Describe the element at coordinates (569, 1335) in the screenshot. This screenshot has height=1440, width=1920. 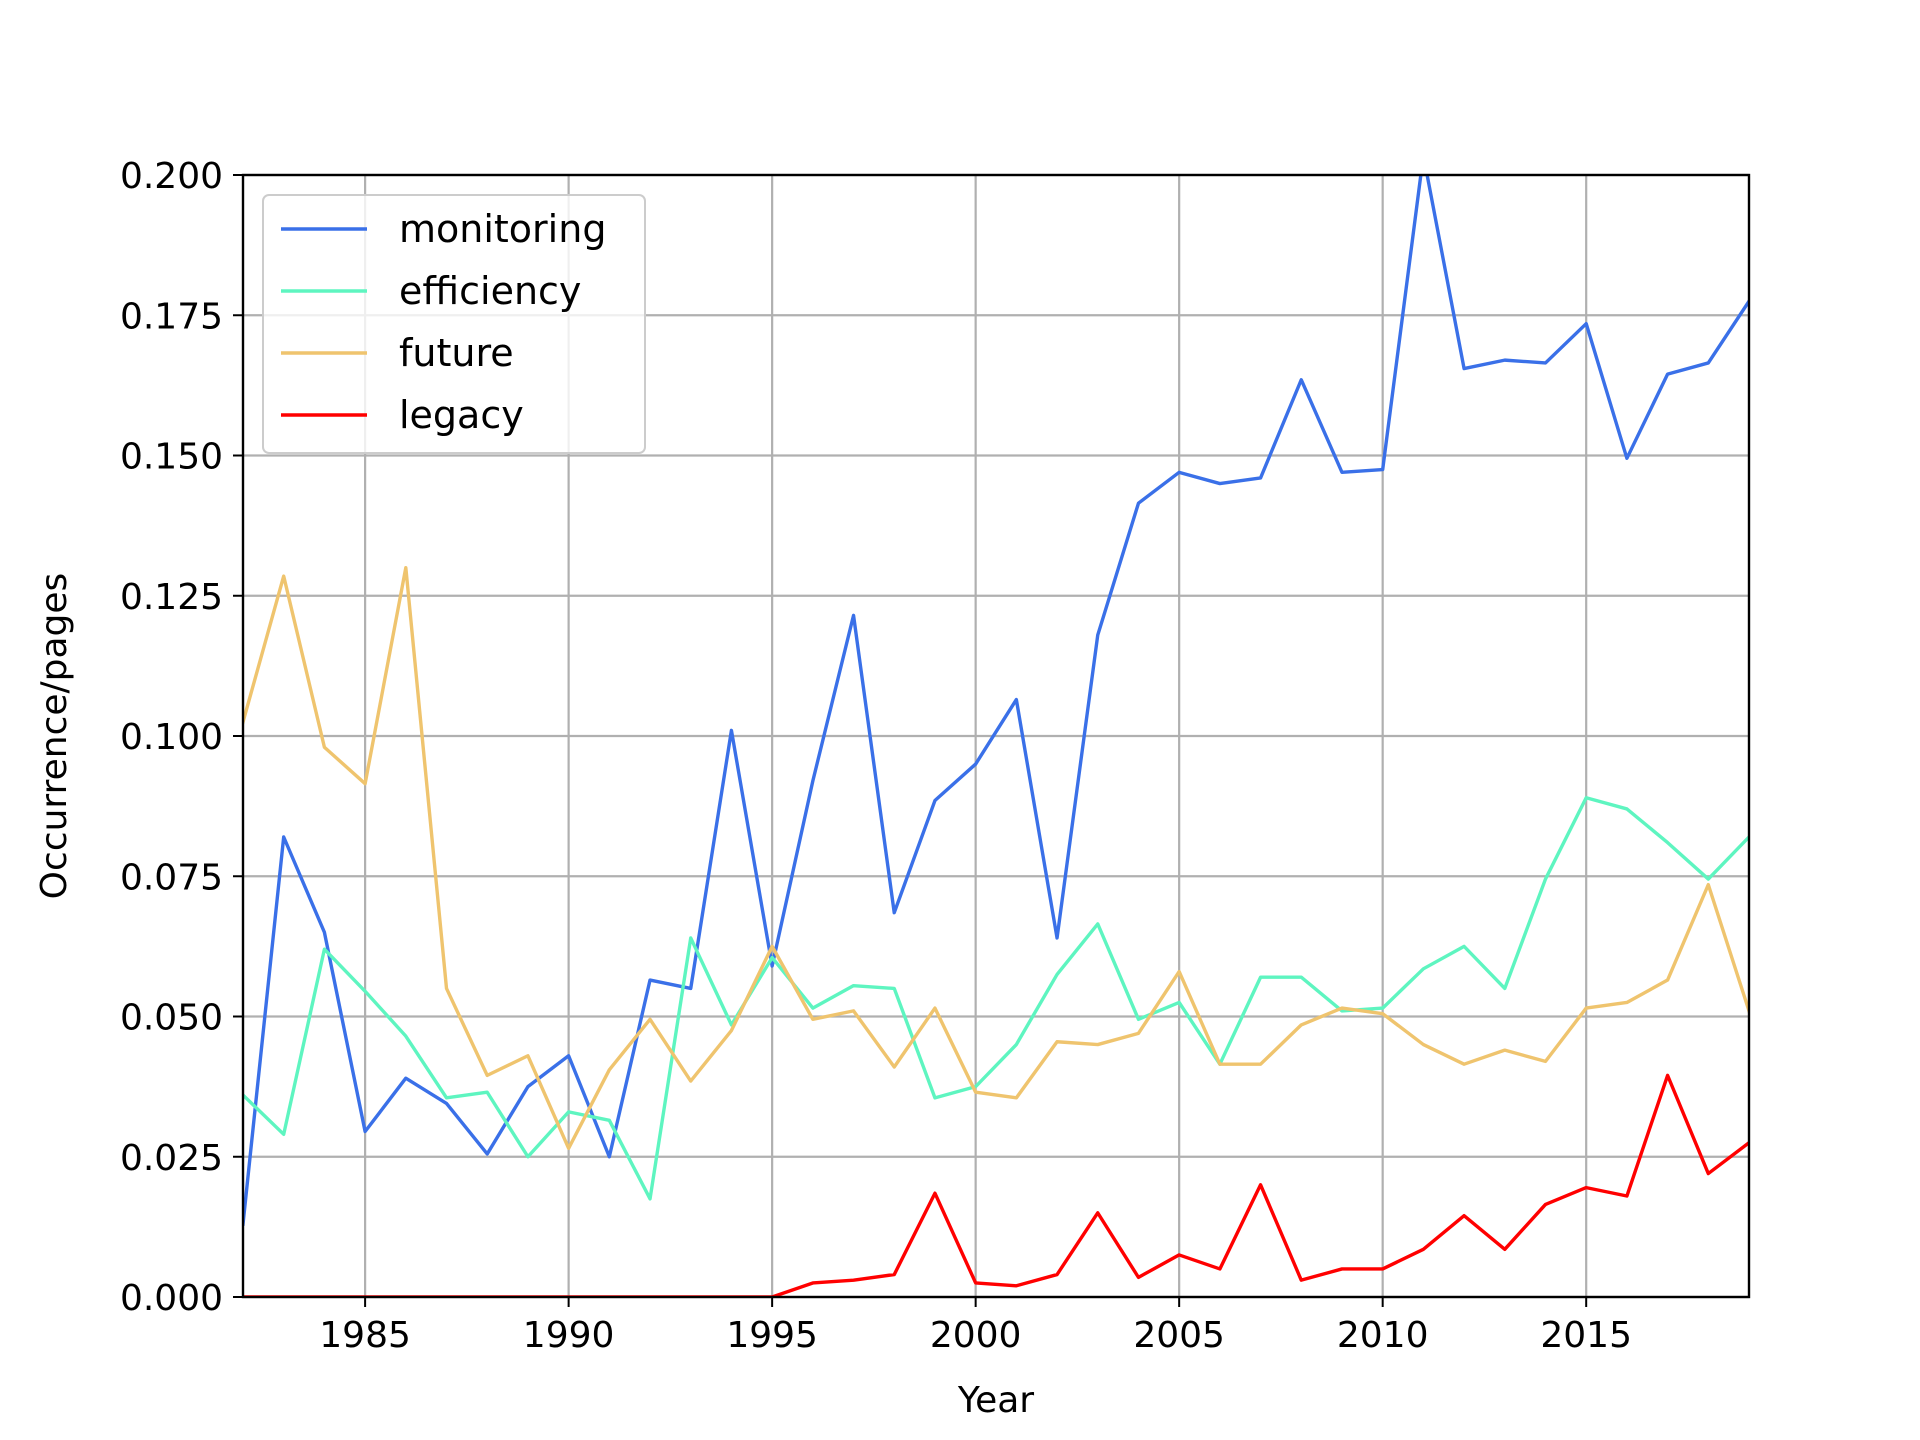
I see `x-tick-label: 1990` at that location.